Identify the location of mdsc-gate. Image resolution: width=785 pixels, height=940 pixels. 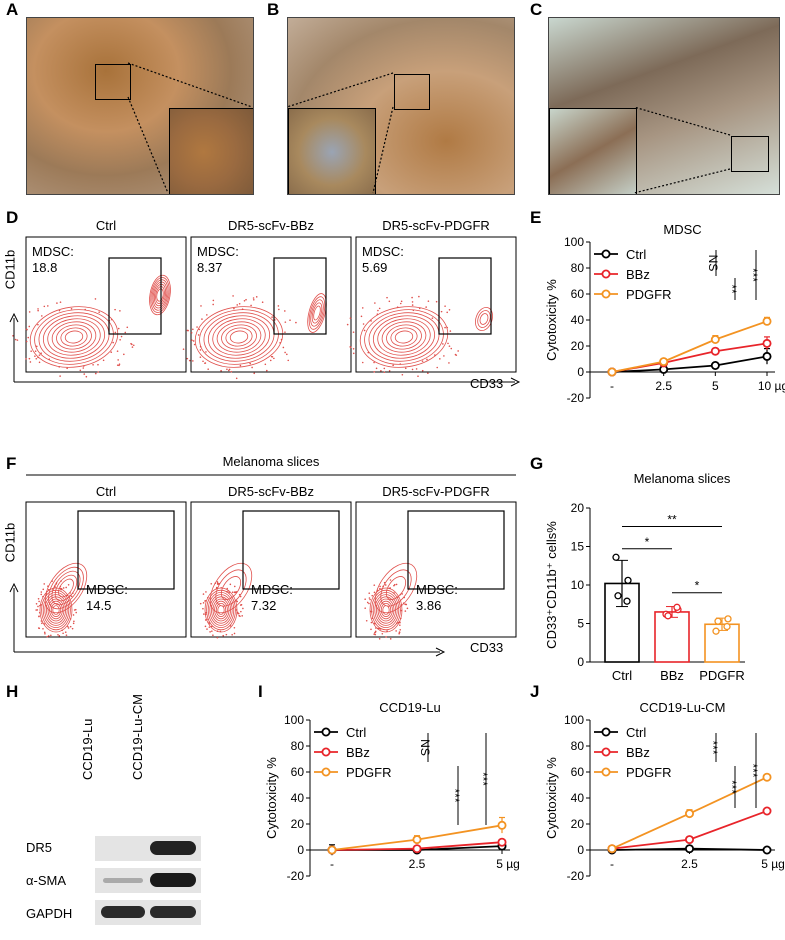
(465, 296).